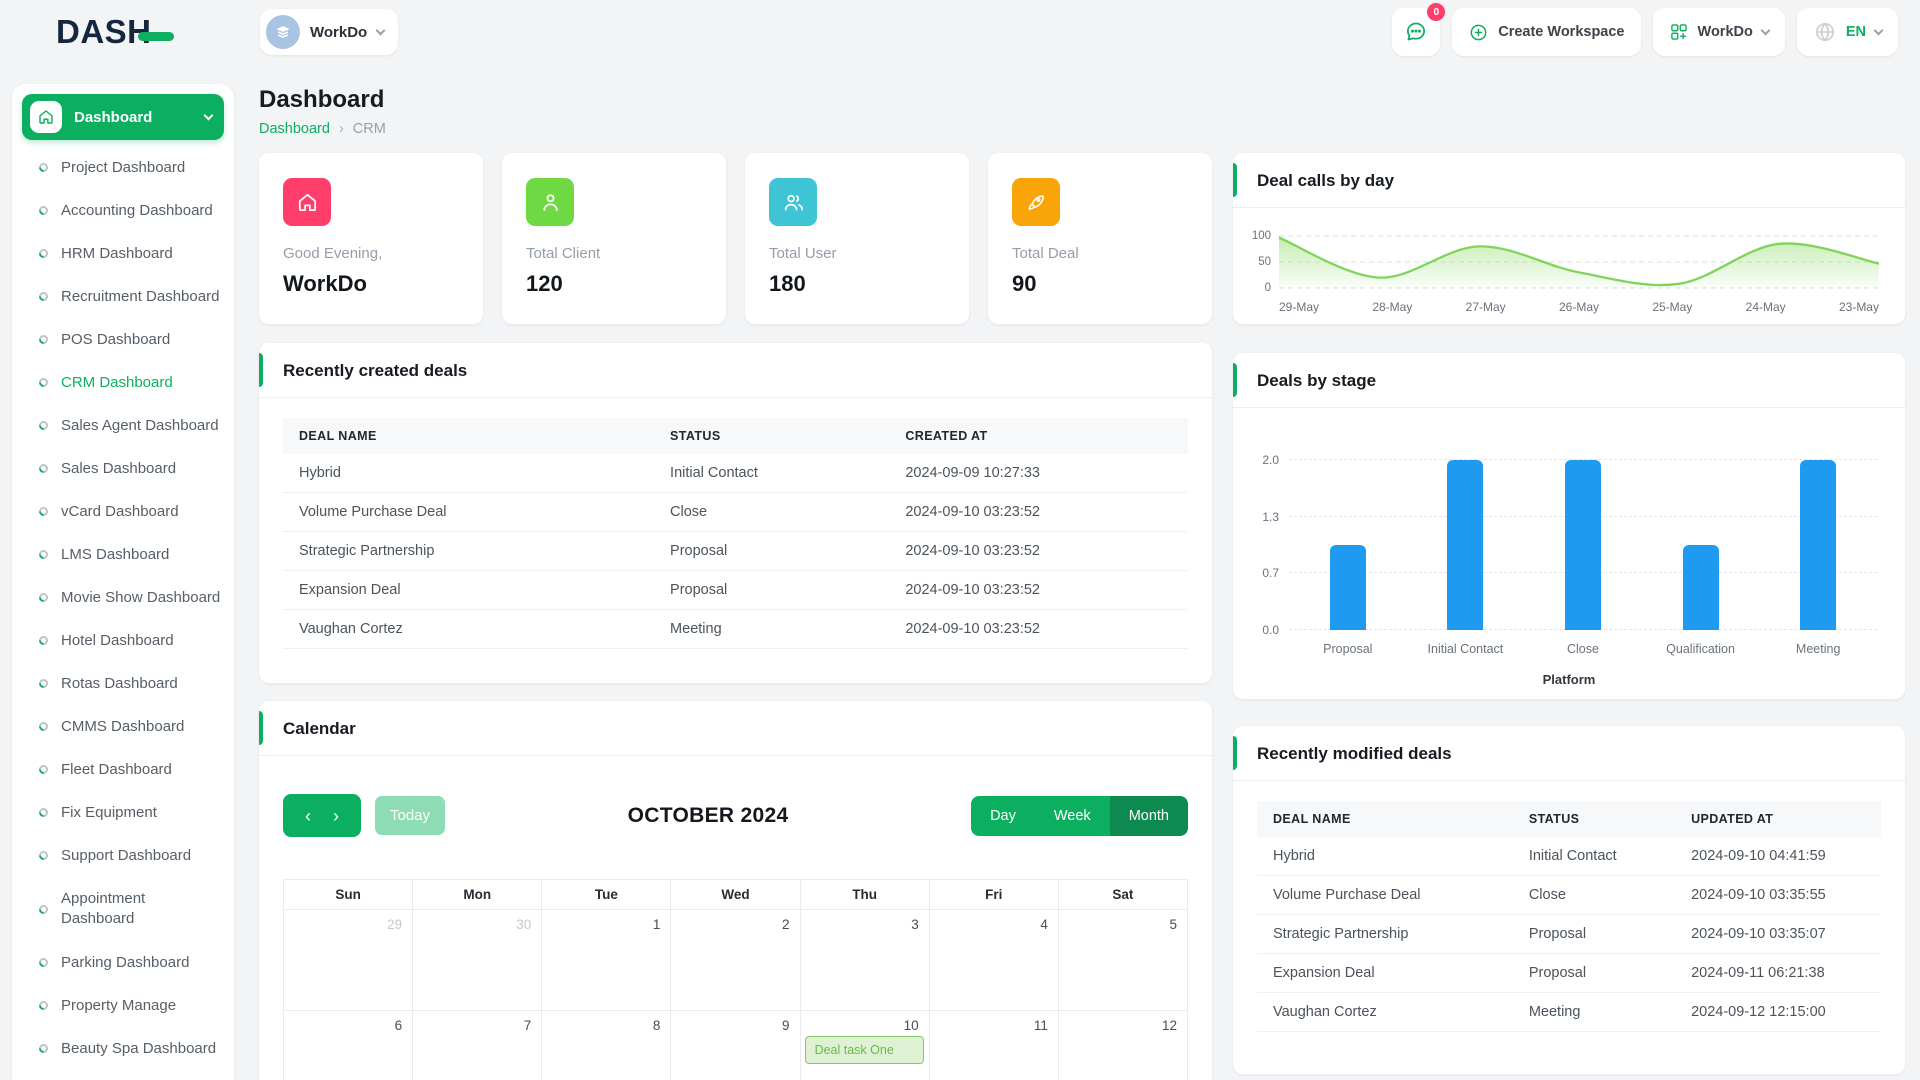 The width and height of the screenshot is (1920, 1080). I want to click on calendar-day-cell: 10 Deal task One, so click(864, 1045).